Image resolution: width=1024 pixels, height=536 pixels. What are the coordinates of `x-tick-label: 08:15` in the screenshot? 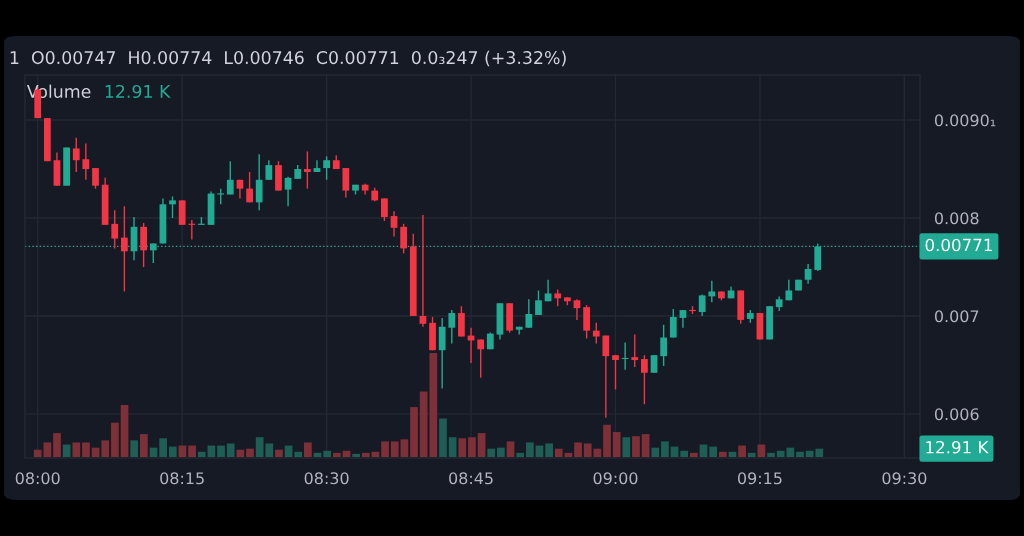 It's located at (182, 478).